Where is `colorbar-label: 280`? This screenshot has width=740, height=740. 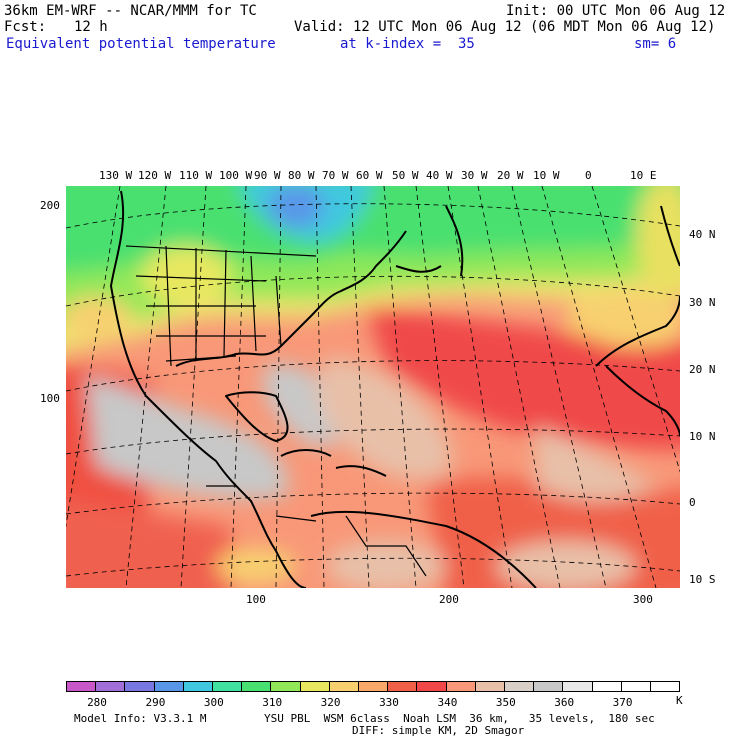 colorbar-label: 280 is located at coordinates (97, 702).